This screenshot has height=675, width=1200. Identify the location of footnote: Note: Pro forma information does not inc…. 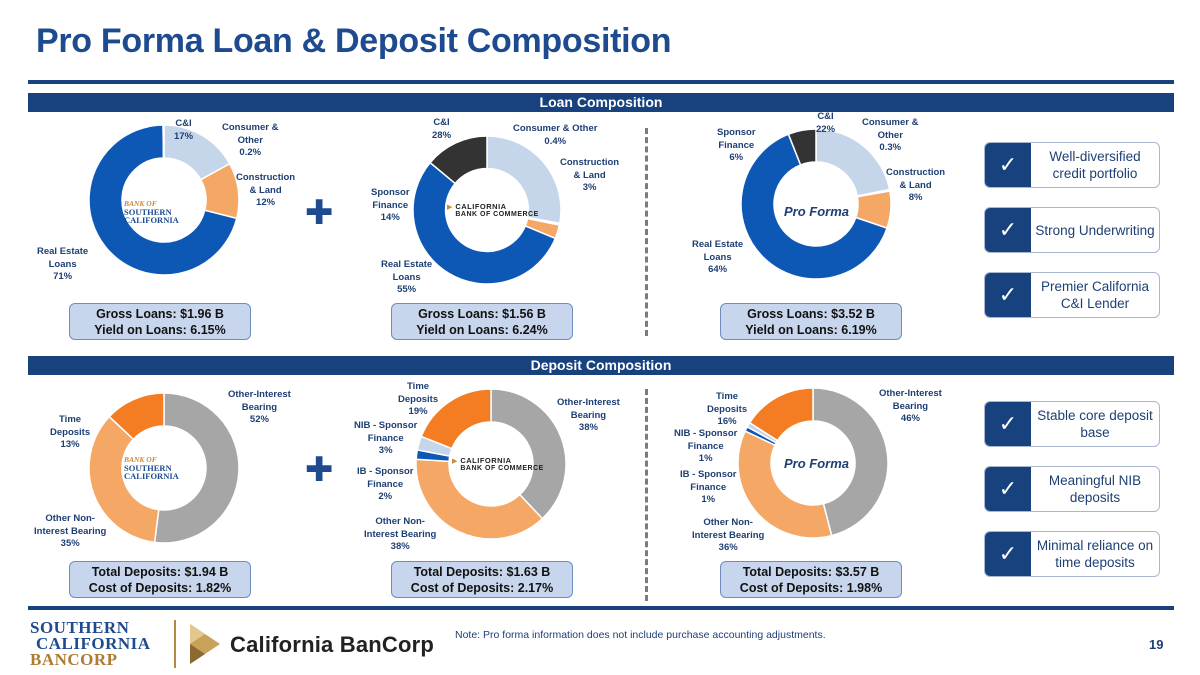
(640, 635).